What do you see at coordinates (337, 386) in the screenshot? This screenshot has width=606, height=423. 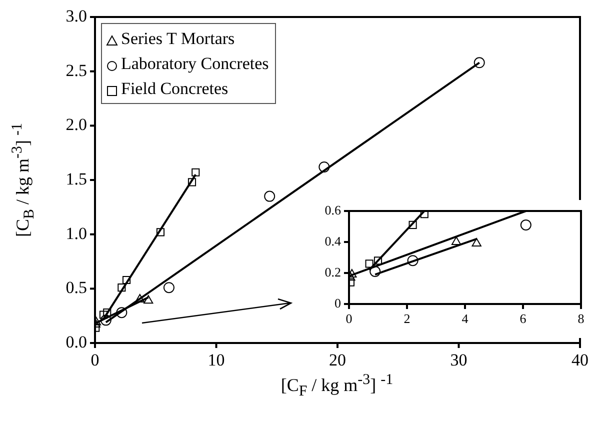 I see `x-axis-title: [C$_{F}$ / kg m$^{-3}$] $^{-1}$` at bounding box center [337, 386].